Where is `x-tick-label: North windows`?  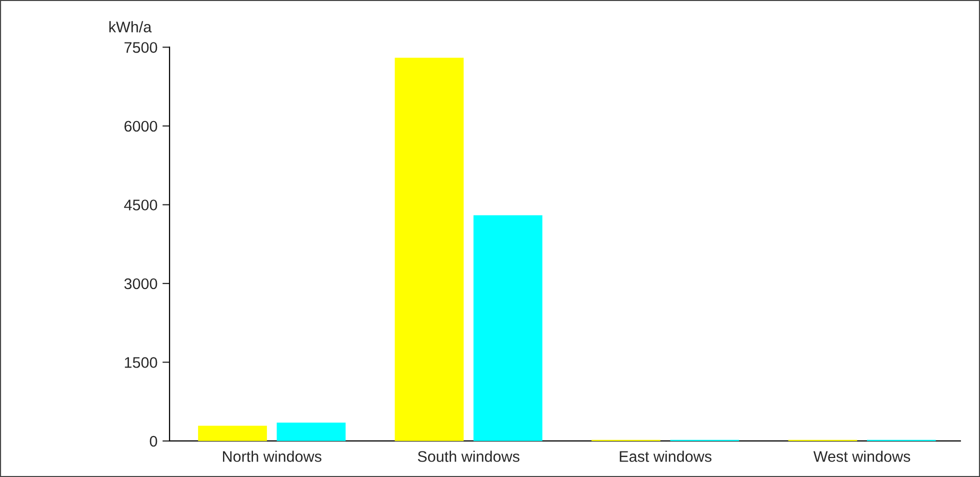 x-tick-label: North windows is located at coordinates (272, 456).